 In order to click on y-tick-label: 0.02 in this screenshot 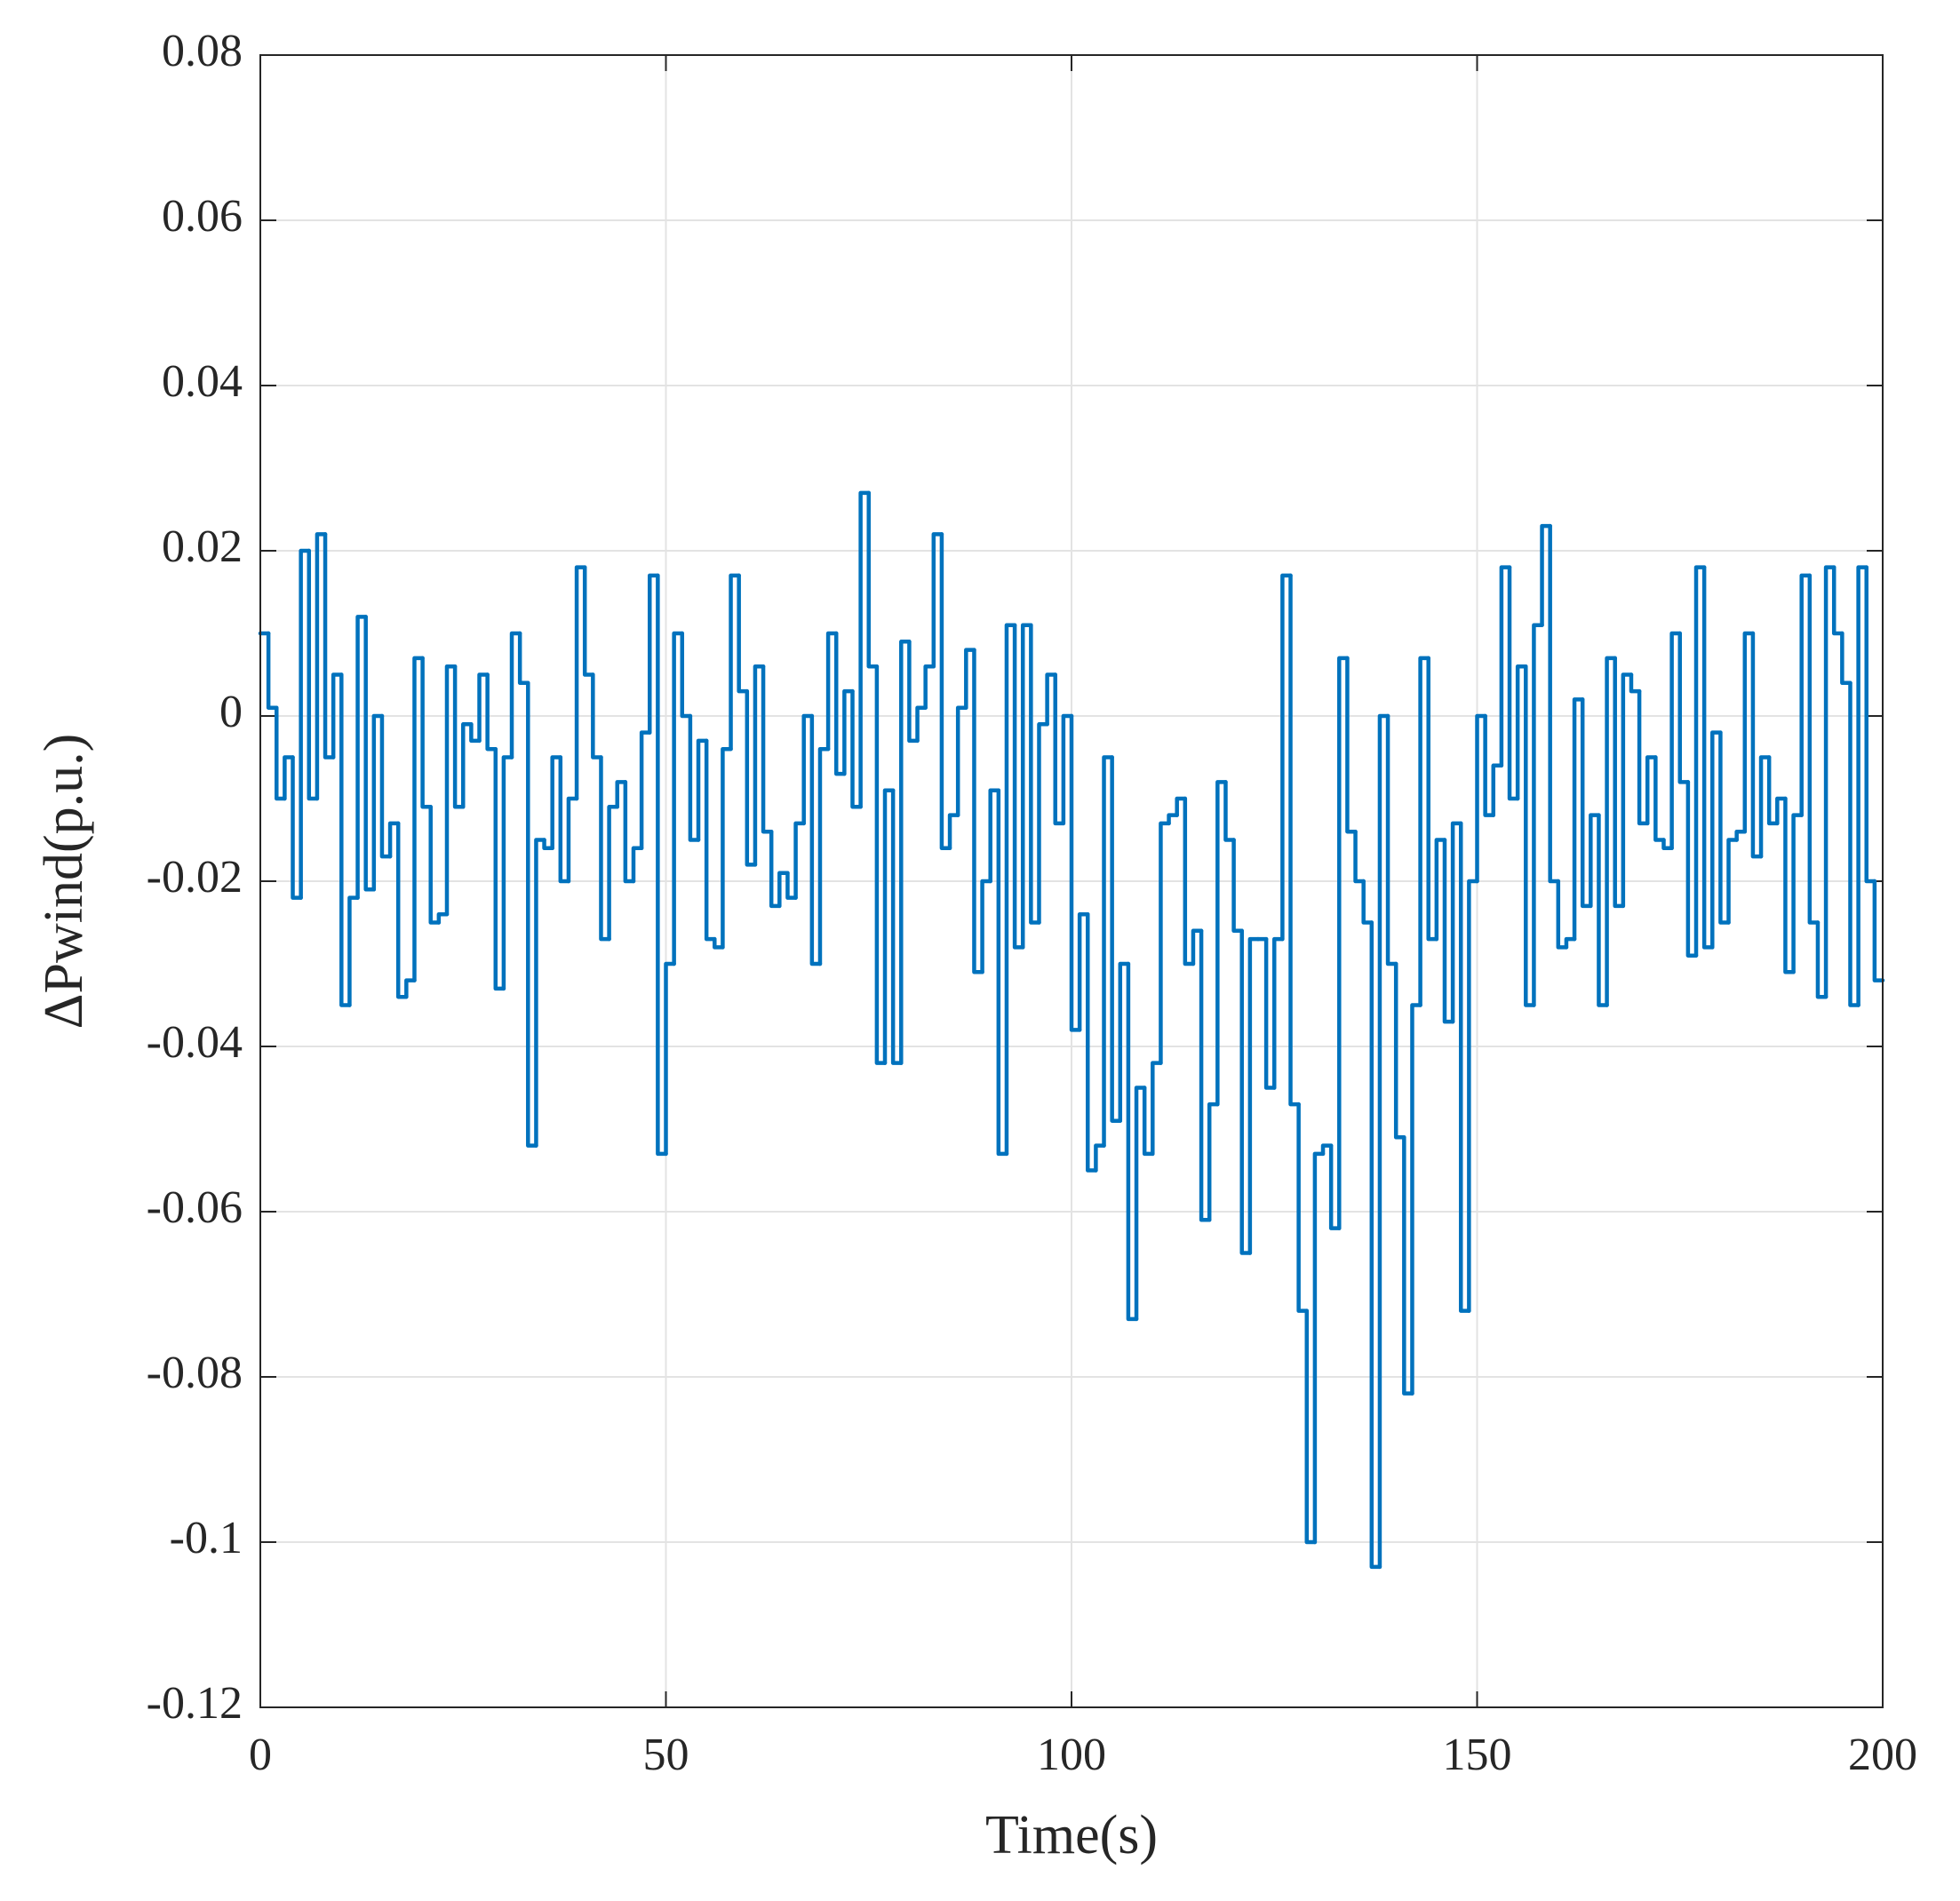, I will do `click(203, 546)`.